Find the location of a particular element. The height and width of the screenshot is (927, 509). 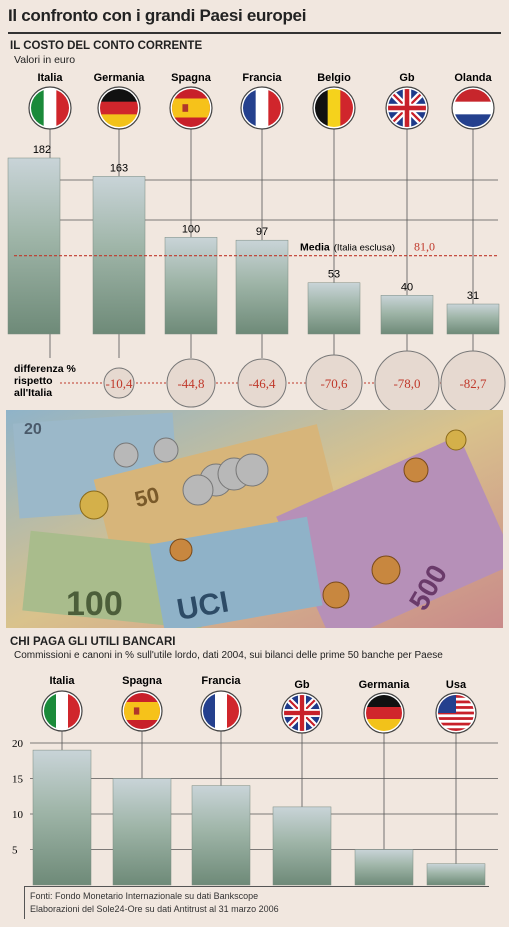

value-label-gb: 40 is located at coordinates (407, 287).